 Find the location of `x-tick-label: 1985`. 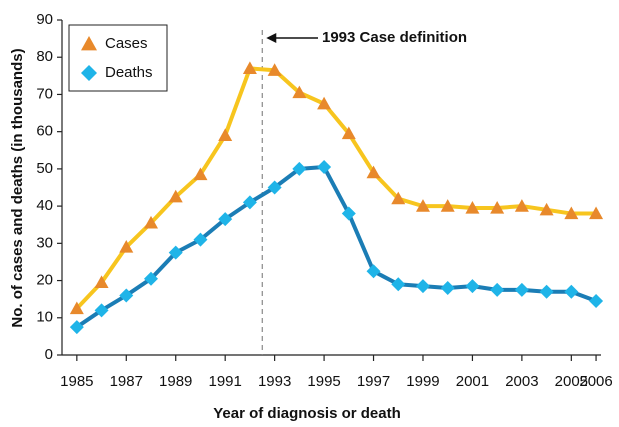

x-tick-label: 1985 is located at coordinates (76, 381).